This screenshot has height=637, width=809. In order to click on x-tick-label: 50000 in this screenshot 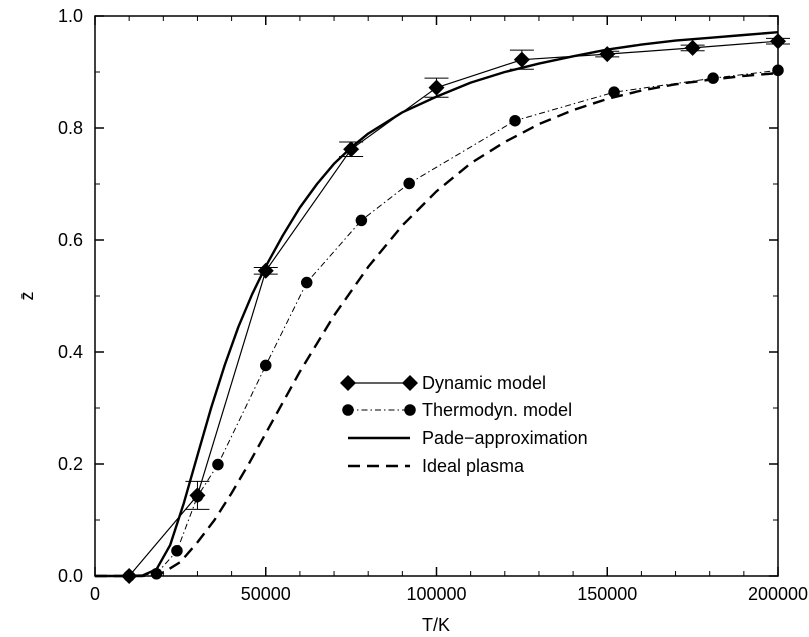, I will do `click(266, 594)`.